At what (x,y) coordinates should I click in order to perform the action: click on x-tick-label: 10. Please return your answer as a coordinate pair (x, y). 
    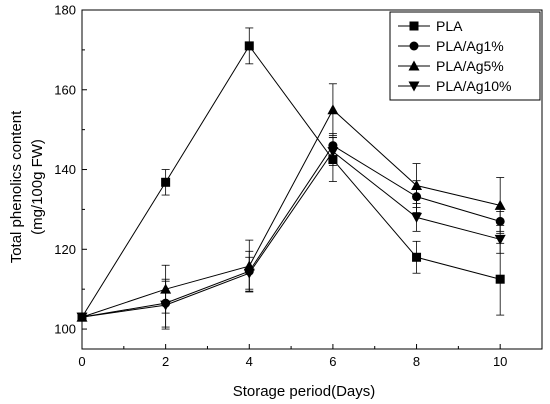
    Looking at the image, I should click on (500, 361).